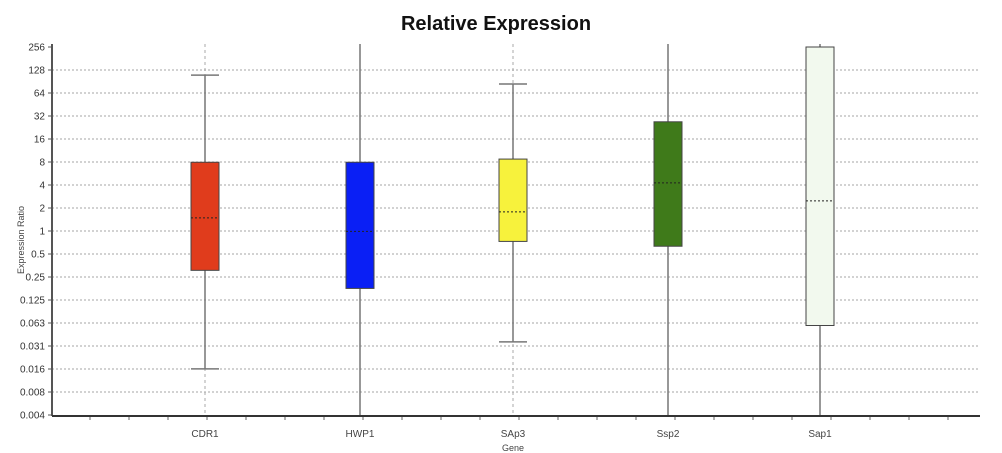 The image size is (1002, 453). I want to click on y-tick-label: 128, so click(36, 71).